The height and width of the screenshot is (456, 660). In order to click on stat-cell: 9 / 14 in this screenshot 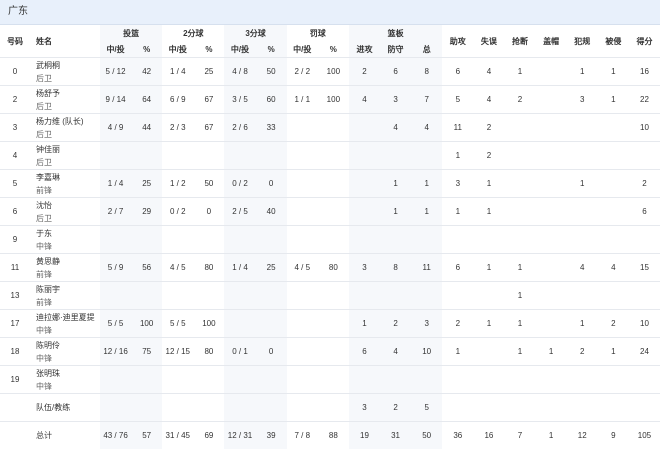, I will do `click(116, 99)`.